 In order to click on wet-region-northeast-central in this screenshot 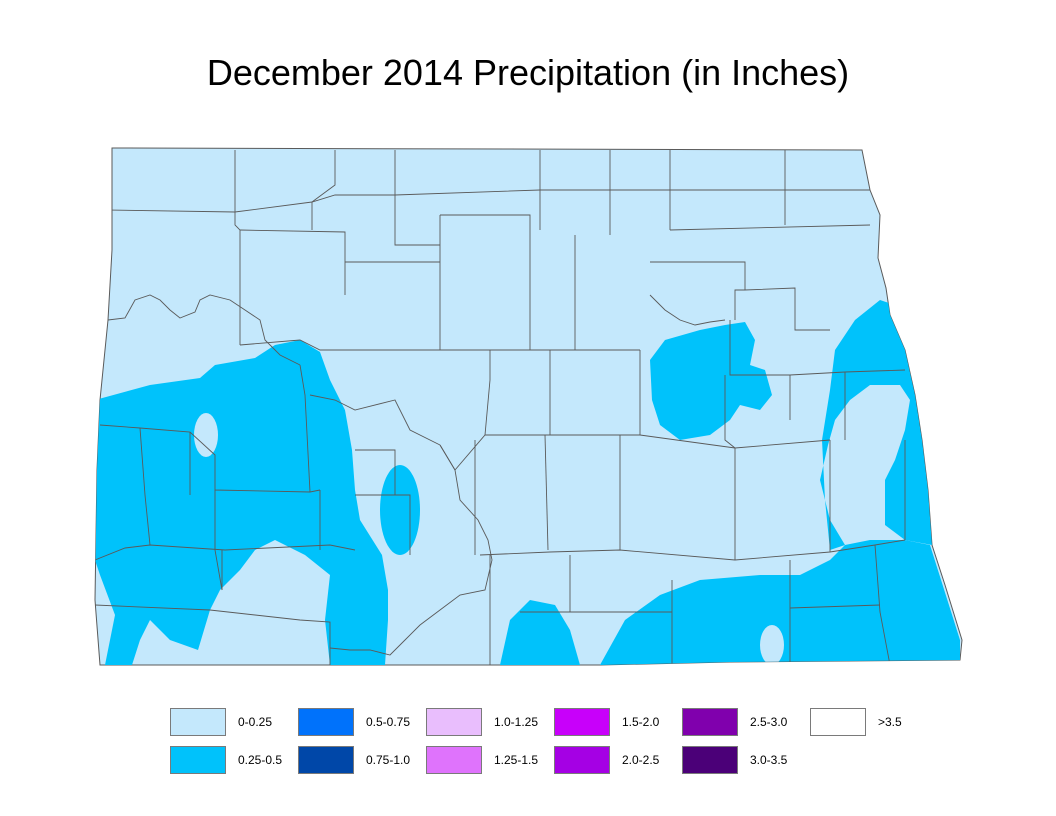, I will do `click(711, 381)`.